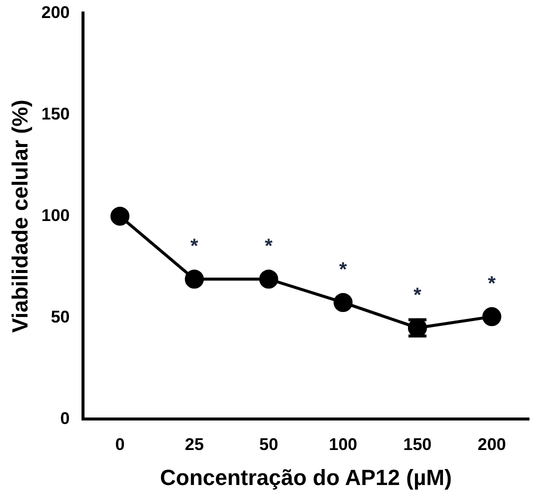 The width and height of the screenshot is (549, 500). I want to click on y-tick-label: 200, so click(55, 12).